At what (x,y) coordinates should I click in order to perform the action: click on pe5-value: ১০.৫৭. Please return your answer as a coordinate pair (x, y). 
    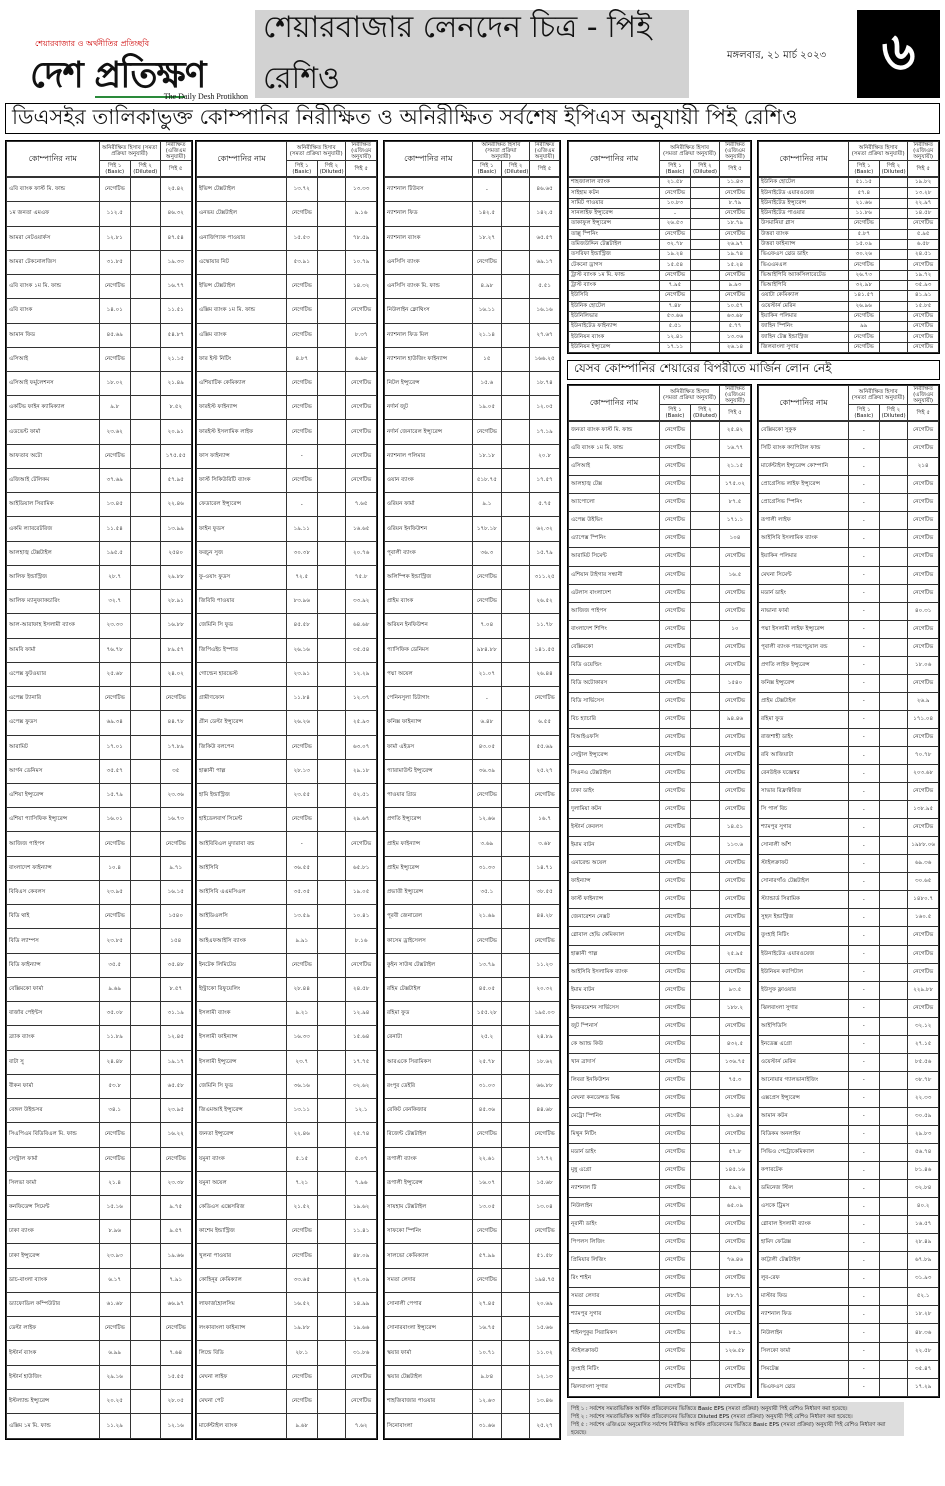
    Looking at the image, I should click on (735, 306).